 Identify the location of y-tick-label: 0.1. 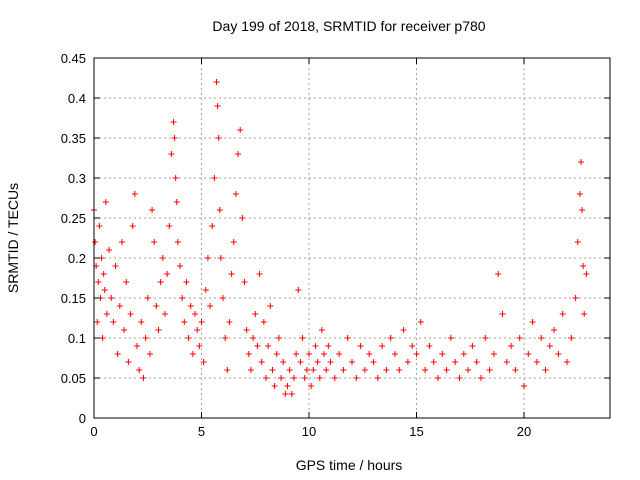
(77, 338).